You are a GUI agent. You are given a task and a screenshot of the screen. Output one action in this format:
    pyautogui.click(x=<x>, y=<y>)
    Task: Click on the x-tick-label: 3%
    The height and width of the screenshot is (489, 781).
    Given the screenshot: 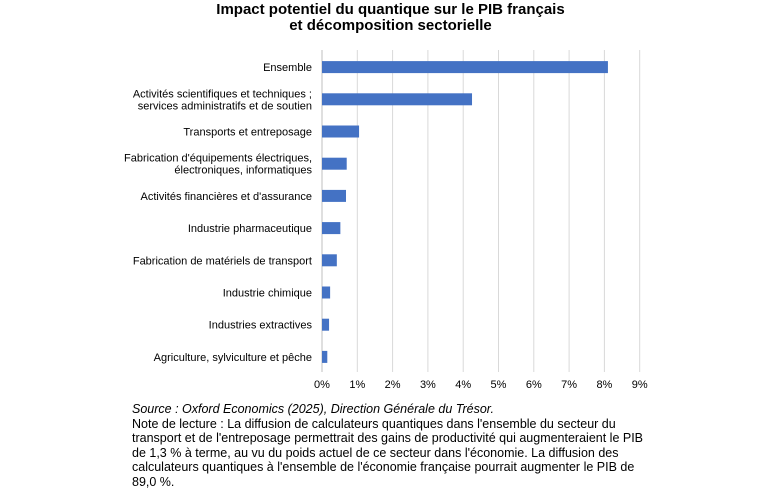 What is the action you would take?
    pyautogui.click(x=428, y=385)
    